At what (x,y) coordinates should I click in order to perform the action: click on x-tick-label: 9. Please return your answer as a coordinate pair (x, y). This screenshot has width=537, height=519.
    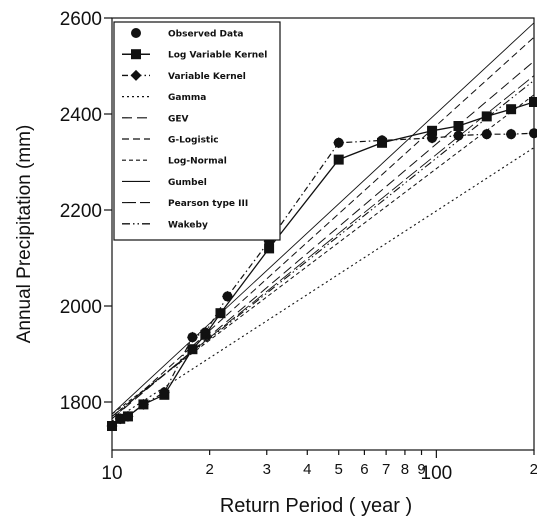
    Looking at the image, I should click on (421, 469).